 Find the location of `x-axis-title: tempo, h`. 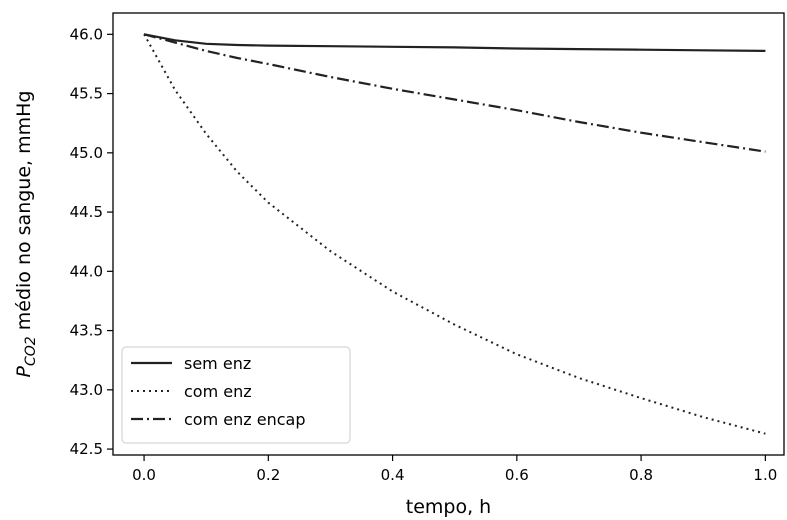

x-axis-title: tempo, h is located at coordinates (448, 507).